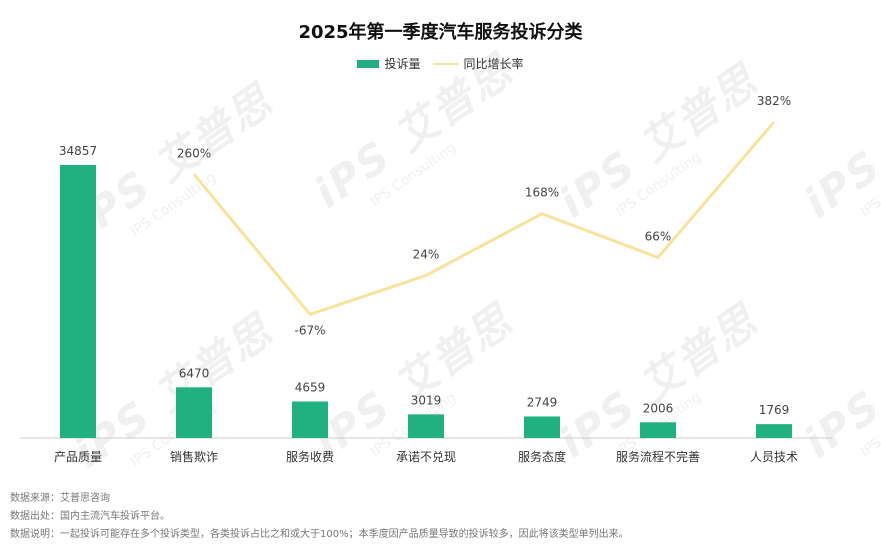  I want to click on x-tick-label: 销售欺诈, so click(194, 456).